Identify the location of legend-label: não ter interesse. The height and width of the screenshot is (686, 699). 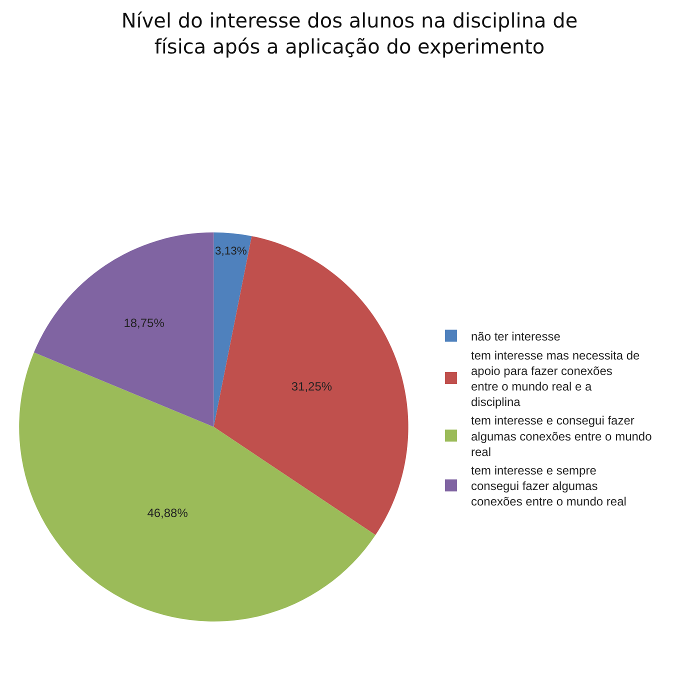
(515, 336).